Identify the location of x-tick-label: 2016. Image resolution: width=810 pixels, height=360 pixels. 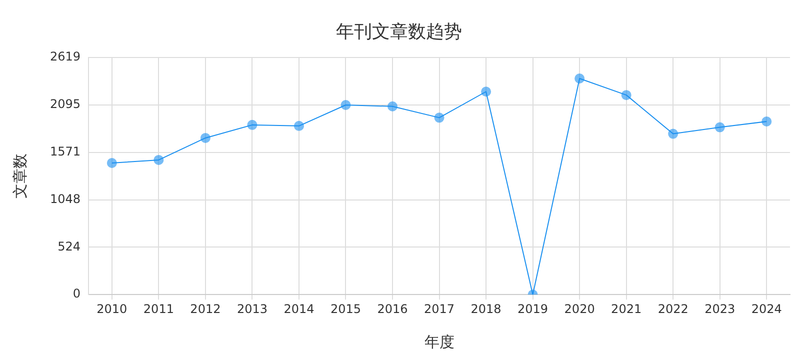
(392, 309).